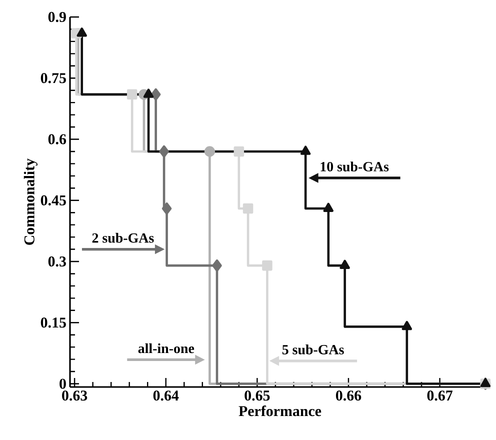 The image size is (496, 440). Describe the element at coordinates (280, 411) in the screenshot. I see `x-axis-title: Performance` at that location.